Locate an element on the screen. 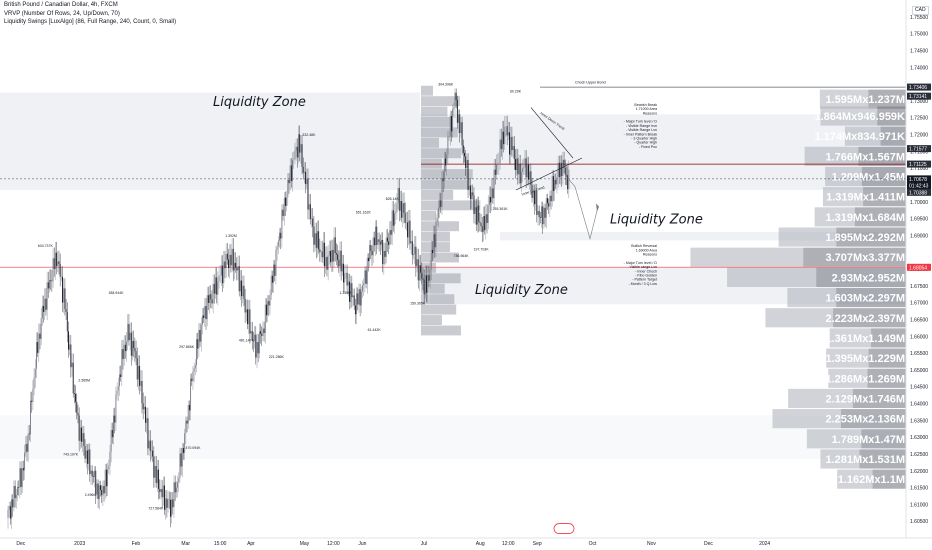 This screenshot has width=932, height=550. drawings is located at coordinates (557, 320).